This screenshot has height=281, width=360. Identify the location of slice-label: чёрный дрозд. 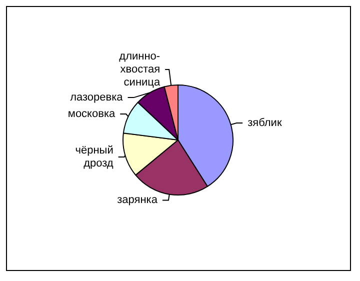
(94, 157).